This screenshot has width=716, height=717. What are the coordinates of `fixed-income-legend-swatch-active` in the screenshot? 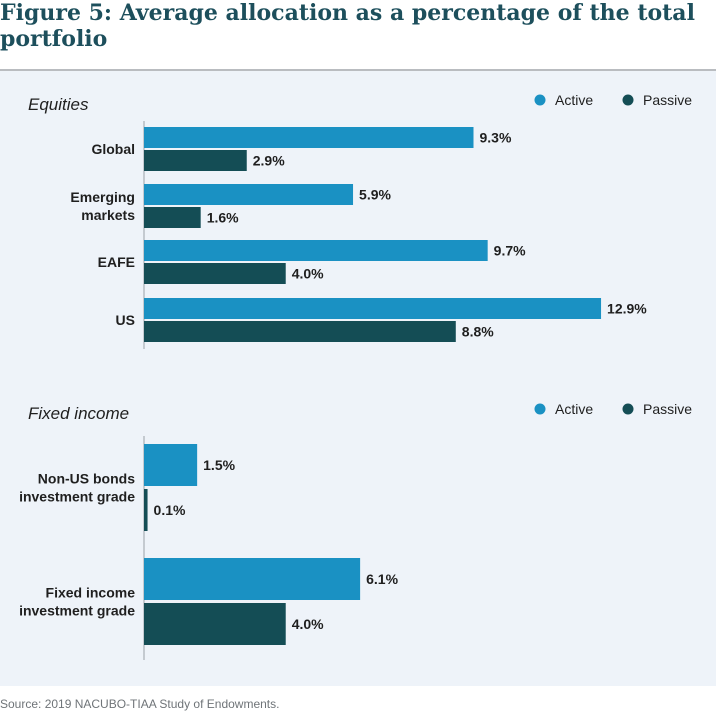 It's located at (540, 409).